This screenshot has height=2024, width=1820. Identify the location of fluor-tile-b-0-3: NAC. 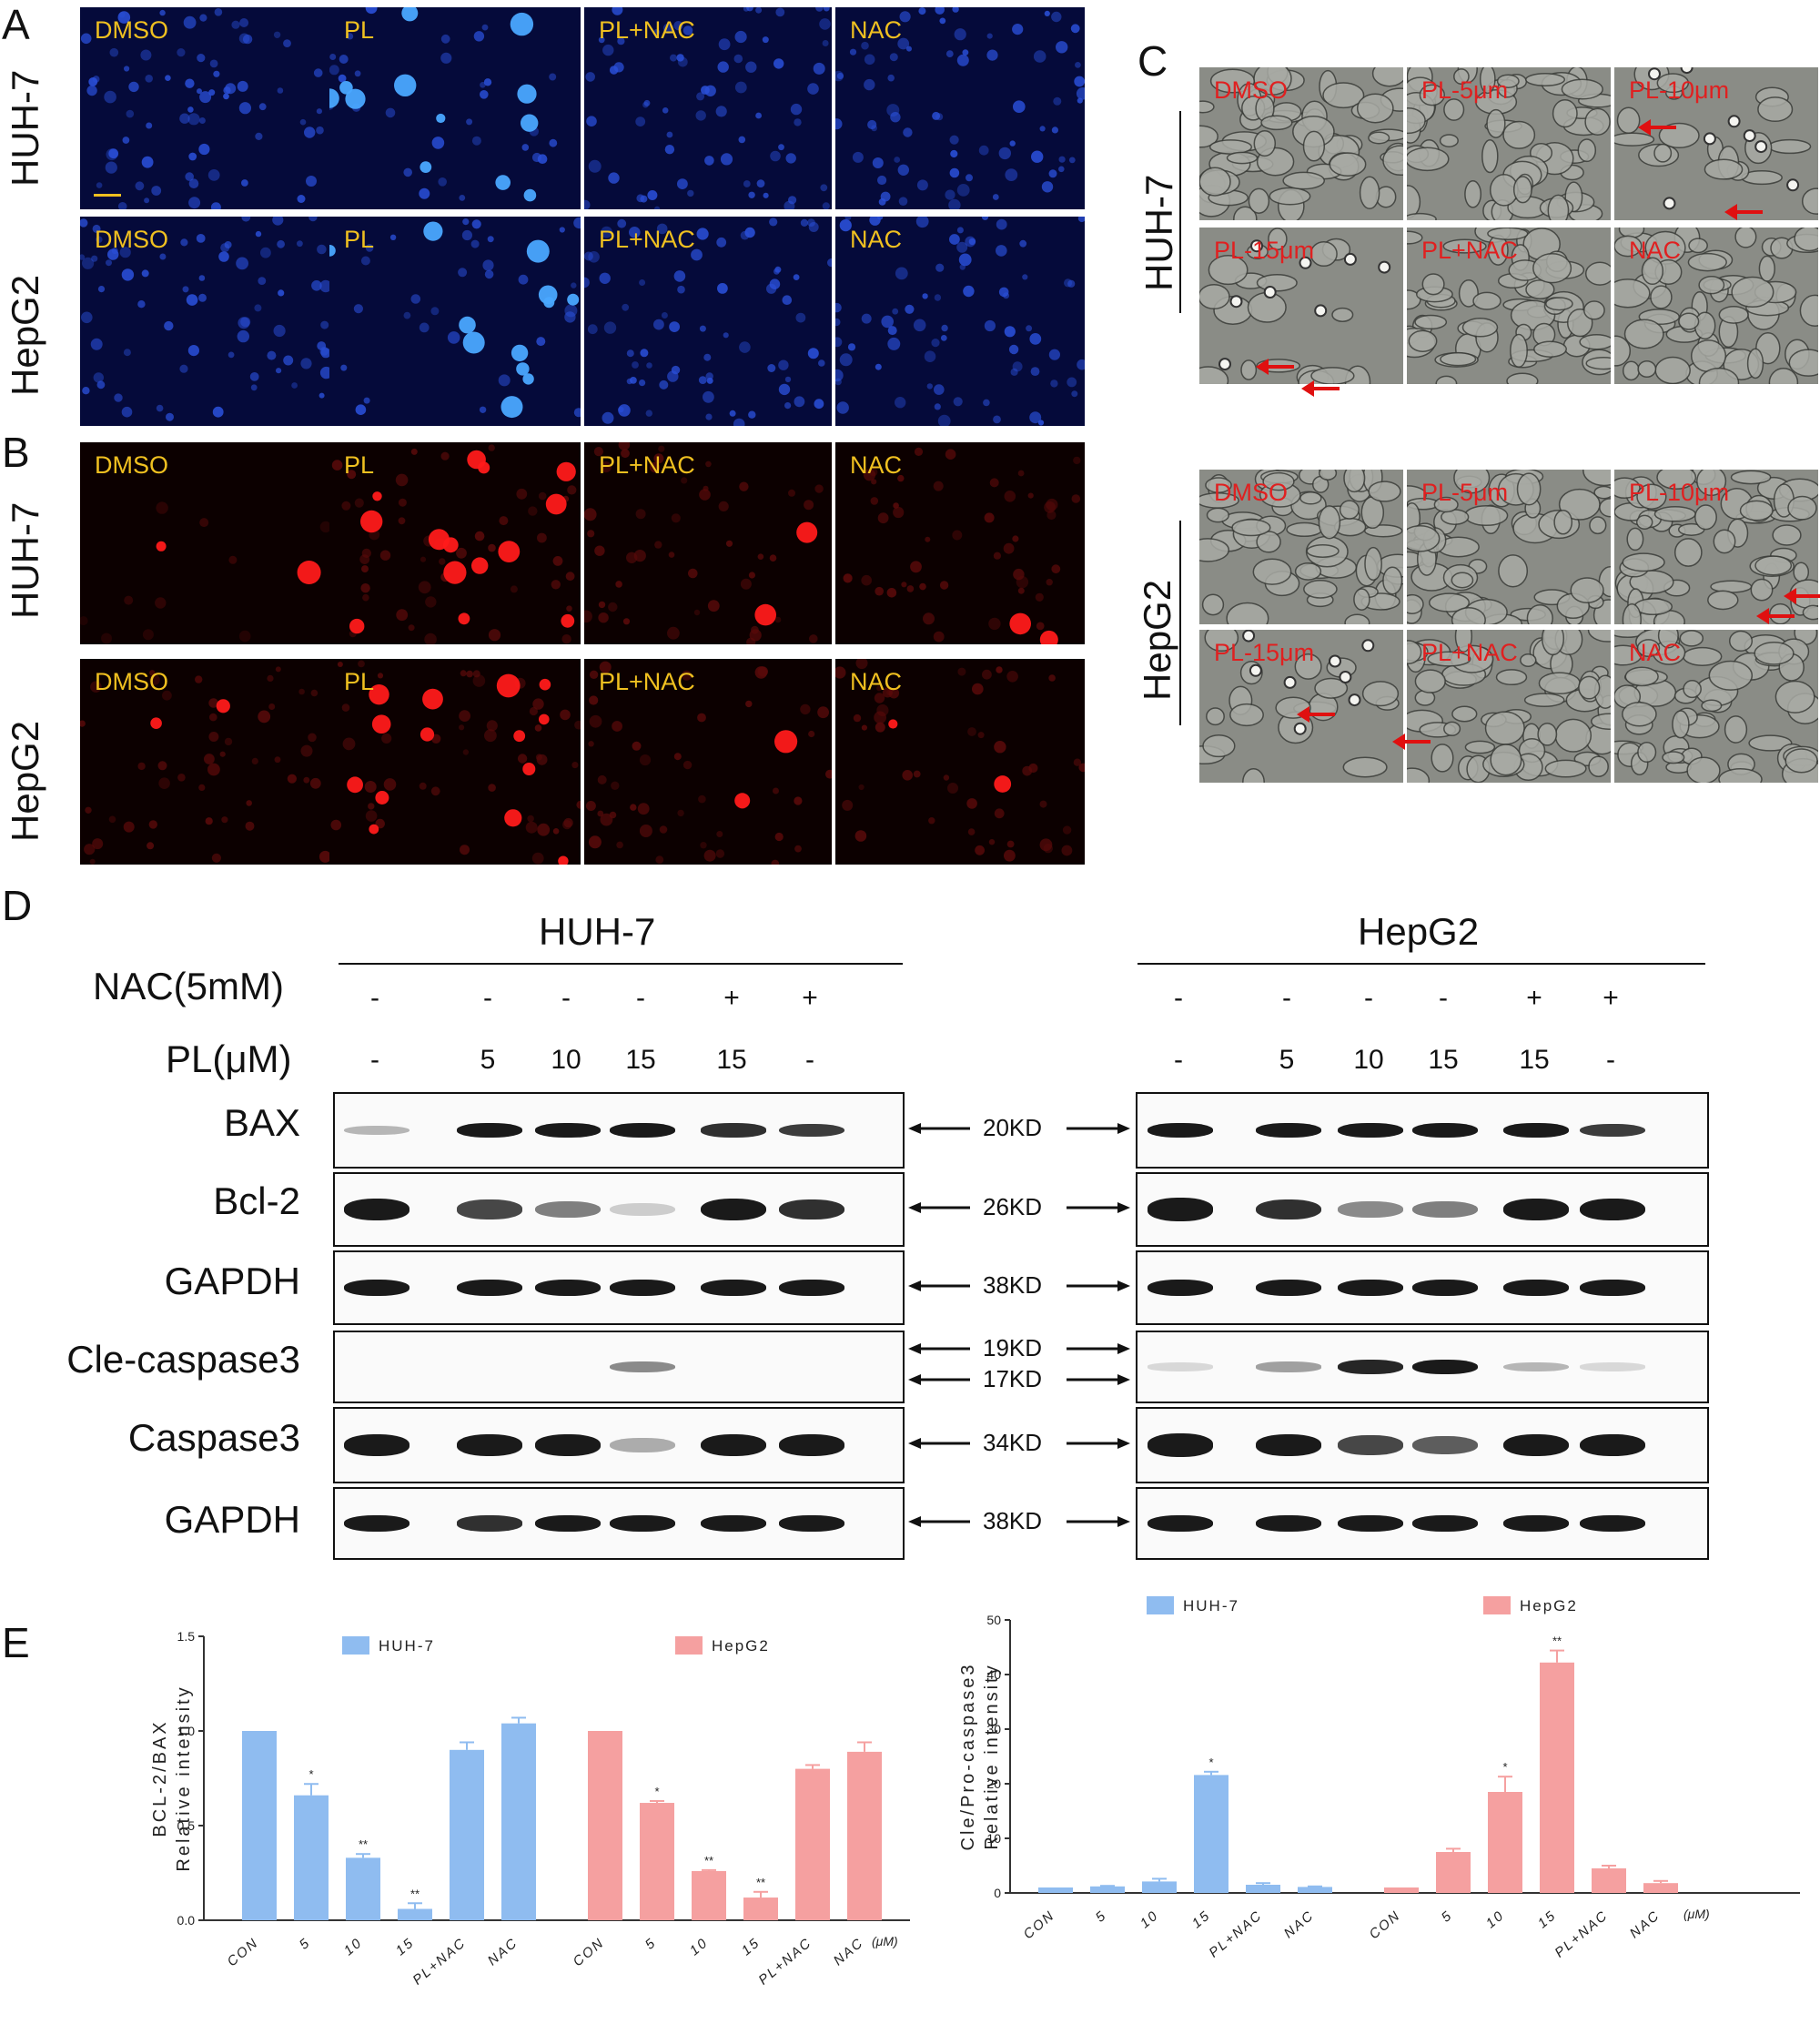
(960, 543).